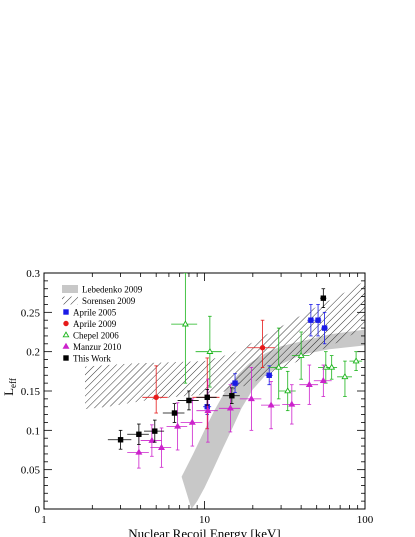  Describe the element at coordinates (31, 471) in the screenshot. I see `y-tick-label: 0.05` at that location.